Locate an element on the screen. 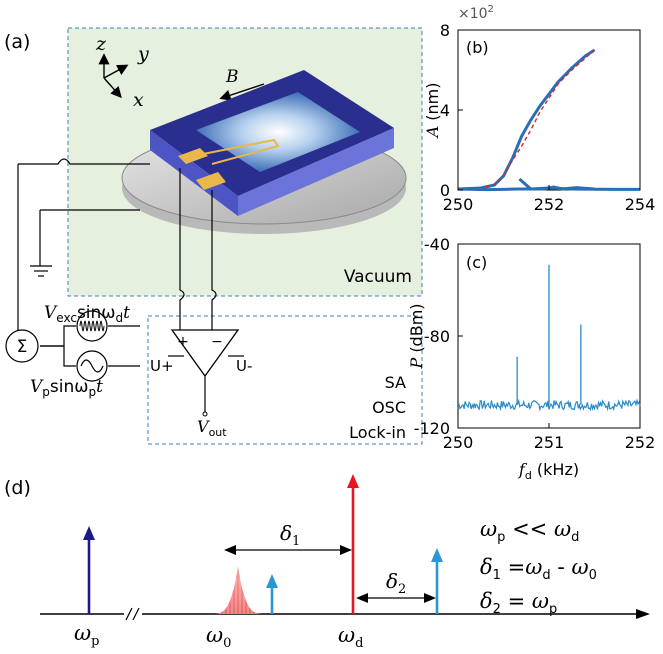 The width and height of the screenshot is (663, 654). panel-c-noise-floor is located at coordinates (549, 405).